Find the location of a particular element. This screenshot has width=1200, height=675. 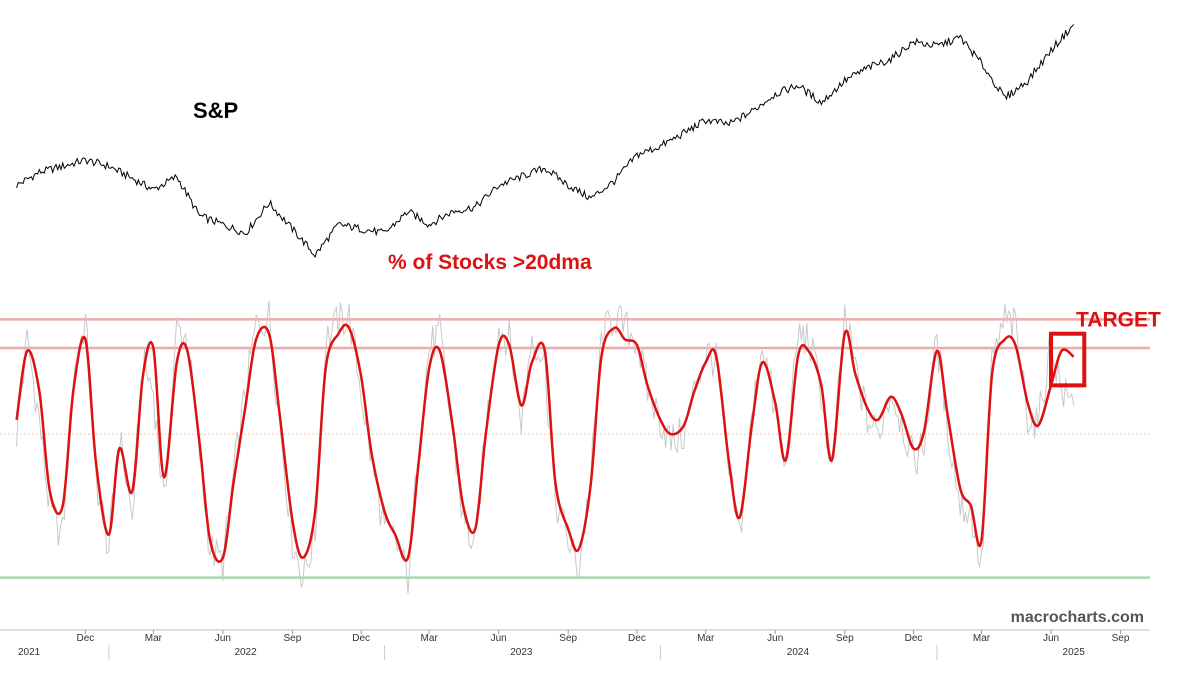

x-year-tick-label: 2023 is located at coordinates (521, 652).